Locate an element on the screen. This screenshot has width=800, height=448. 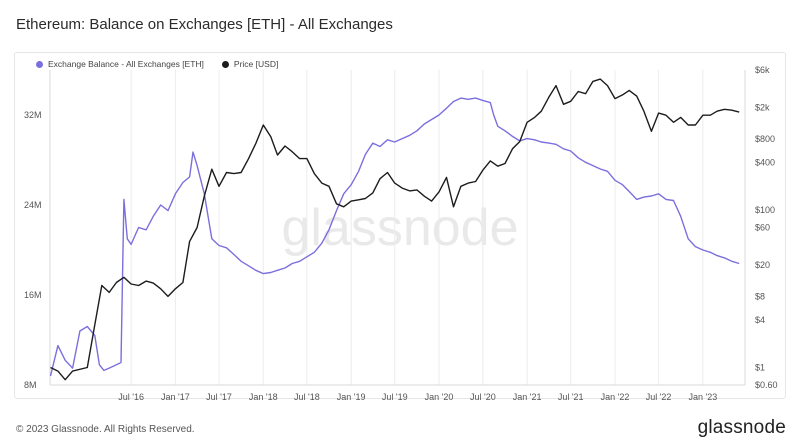
copyright-footer: © 2023 Glassnode. All Rights Reserved. is located at coordinates (105, 429).